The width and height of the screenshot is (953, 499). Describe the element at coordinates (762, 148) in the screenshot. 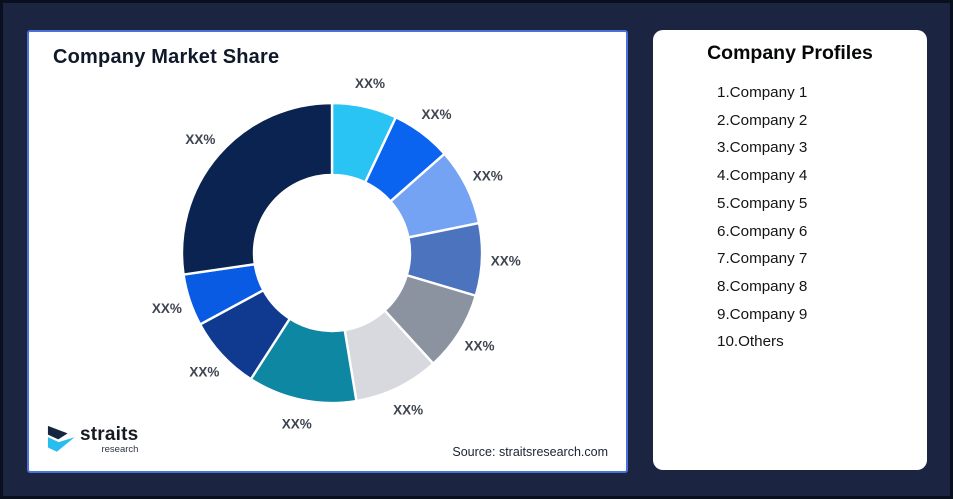

I see `company-list-item: 3.Company 3` at that location.